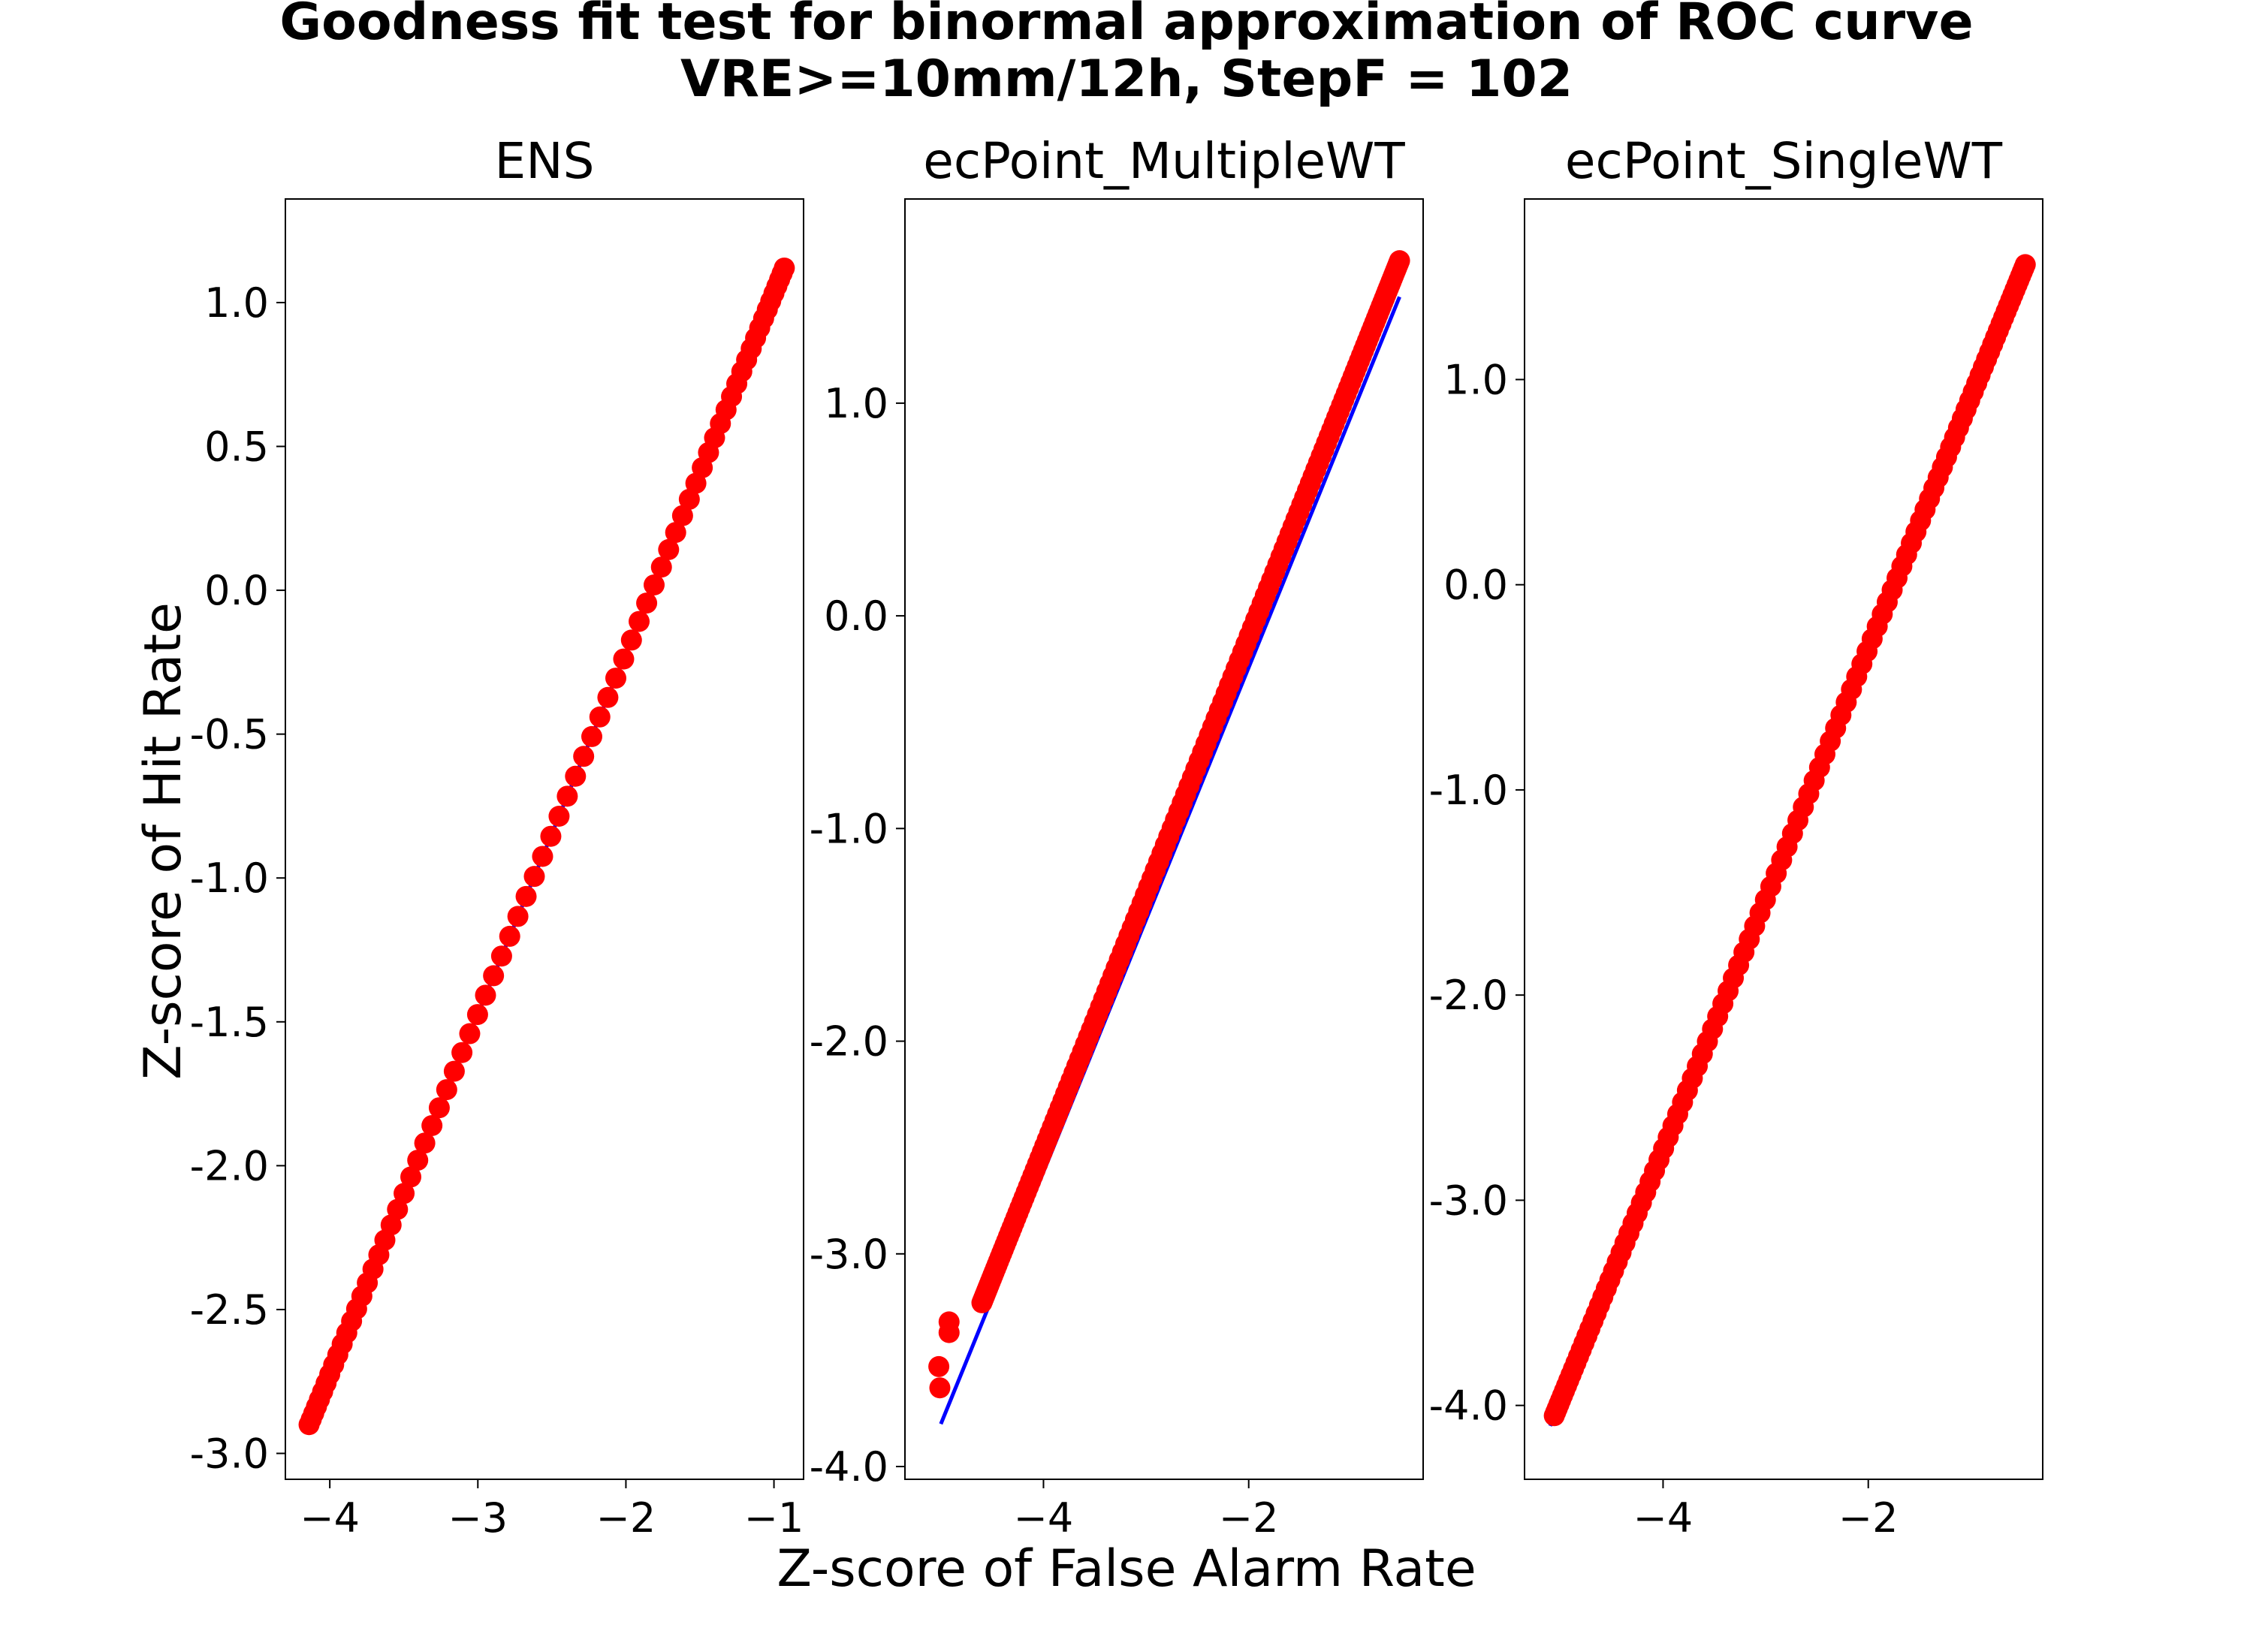 The width and height of the screenshot is (2253, 1652). What do you see at coordinates (230, 1310) in the screenshot?
I see `y-tick-label: -2.5` at bounding box center [230, 1310].